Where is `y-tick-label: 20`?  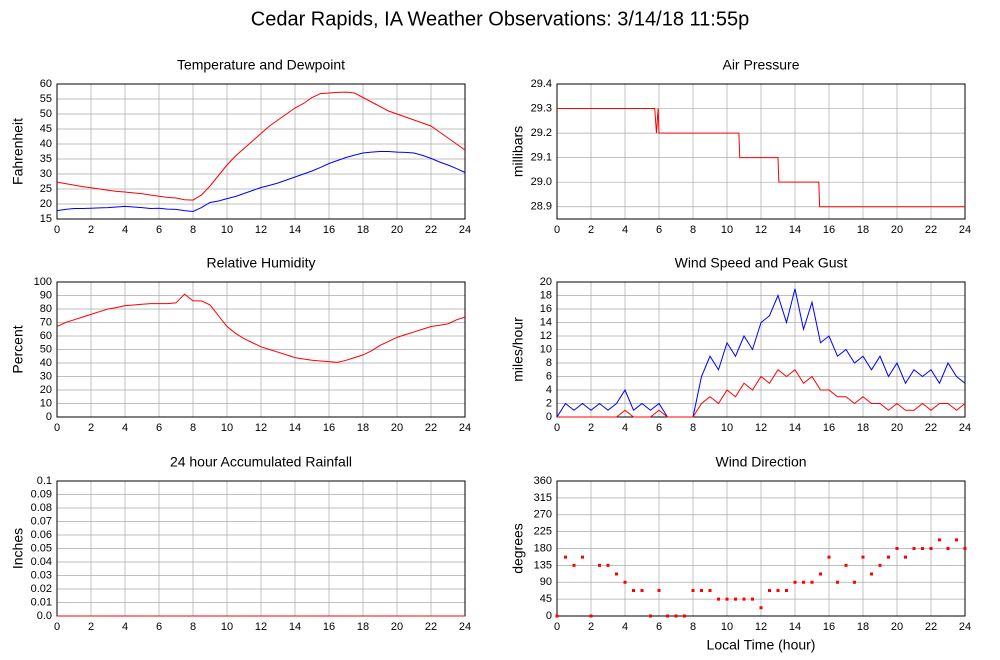 y-tick-label: 20 is located at coordinates (46, 390).